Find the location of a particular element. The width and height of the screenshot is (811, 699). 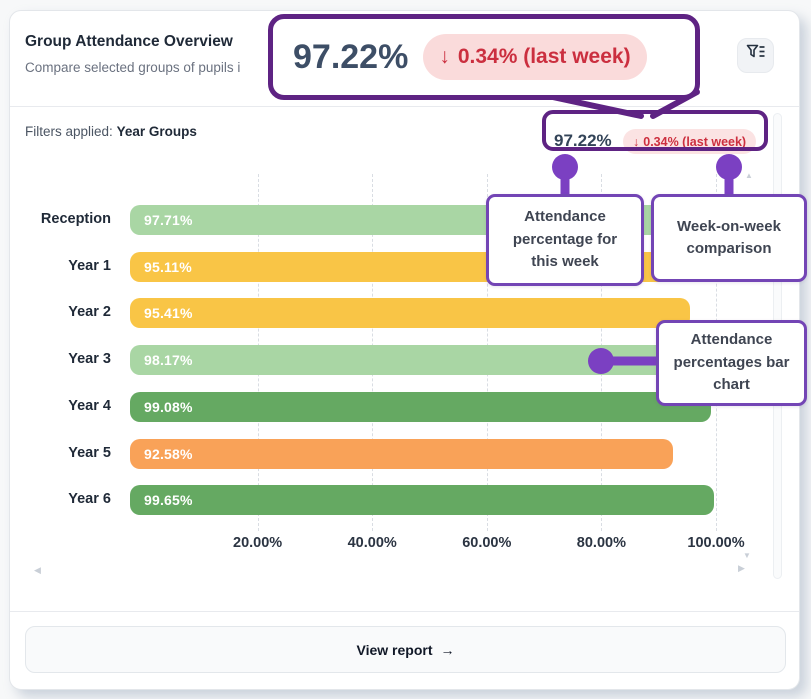

chart-vertical-scrollbar is located at coordinates (777, 346).